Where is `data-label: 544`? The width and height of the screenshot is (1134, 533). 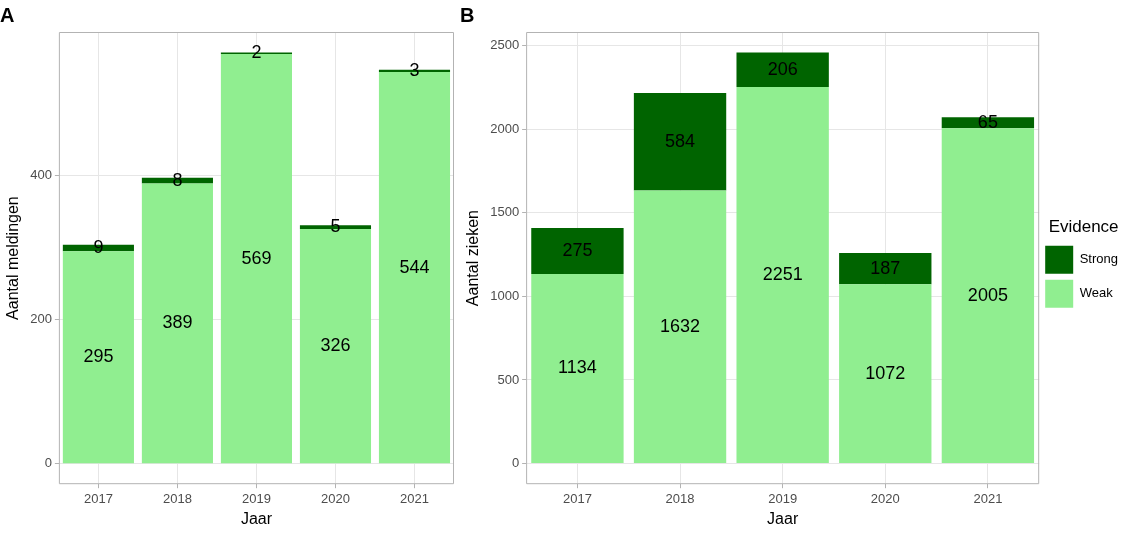 data-label: 544 is located at coordinates (414, 266).